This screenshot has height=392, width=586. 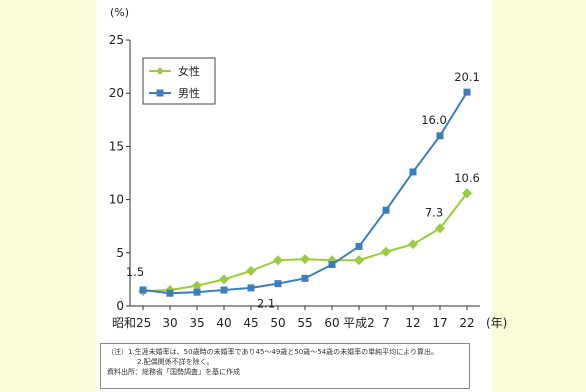 What do you see at coordinates (189, 71) in the screenshot?
I see `legend-label: 女性` at bounding box center [189, 71].